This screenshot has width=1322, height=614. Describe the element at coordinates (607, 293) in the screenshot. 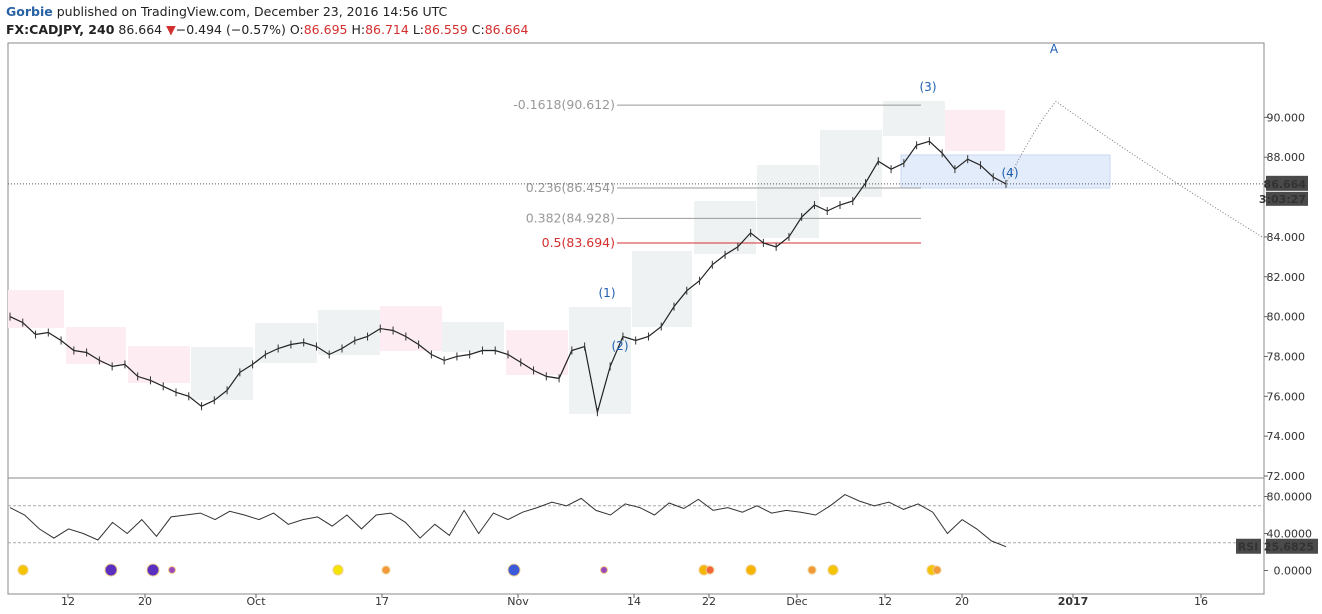

I see `wave-label-0: (1)` at that location.